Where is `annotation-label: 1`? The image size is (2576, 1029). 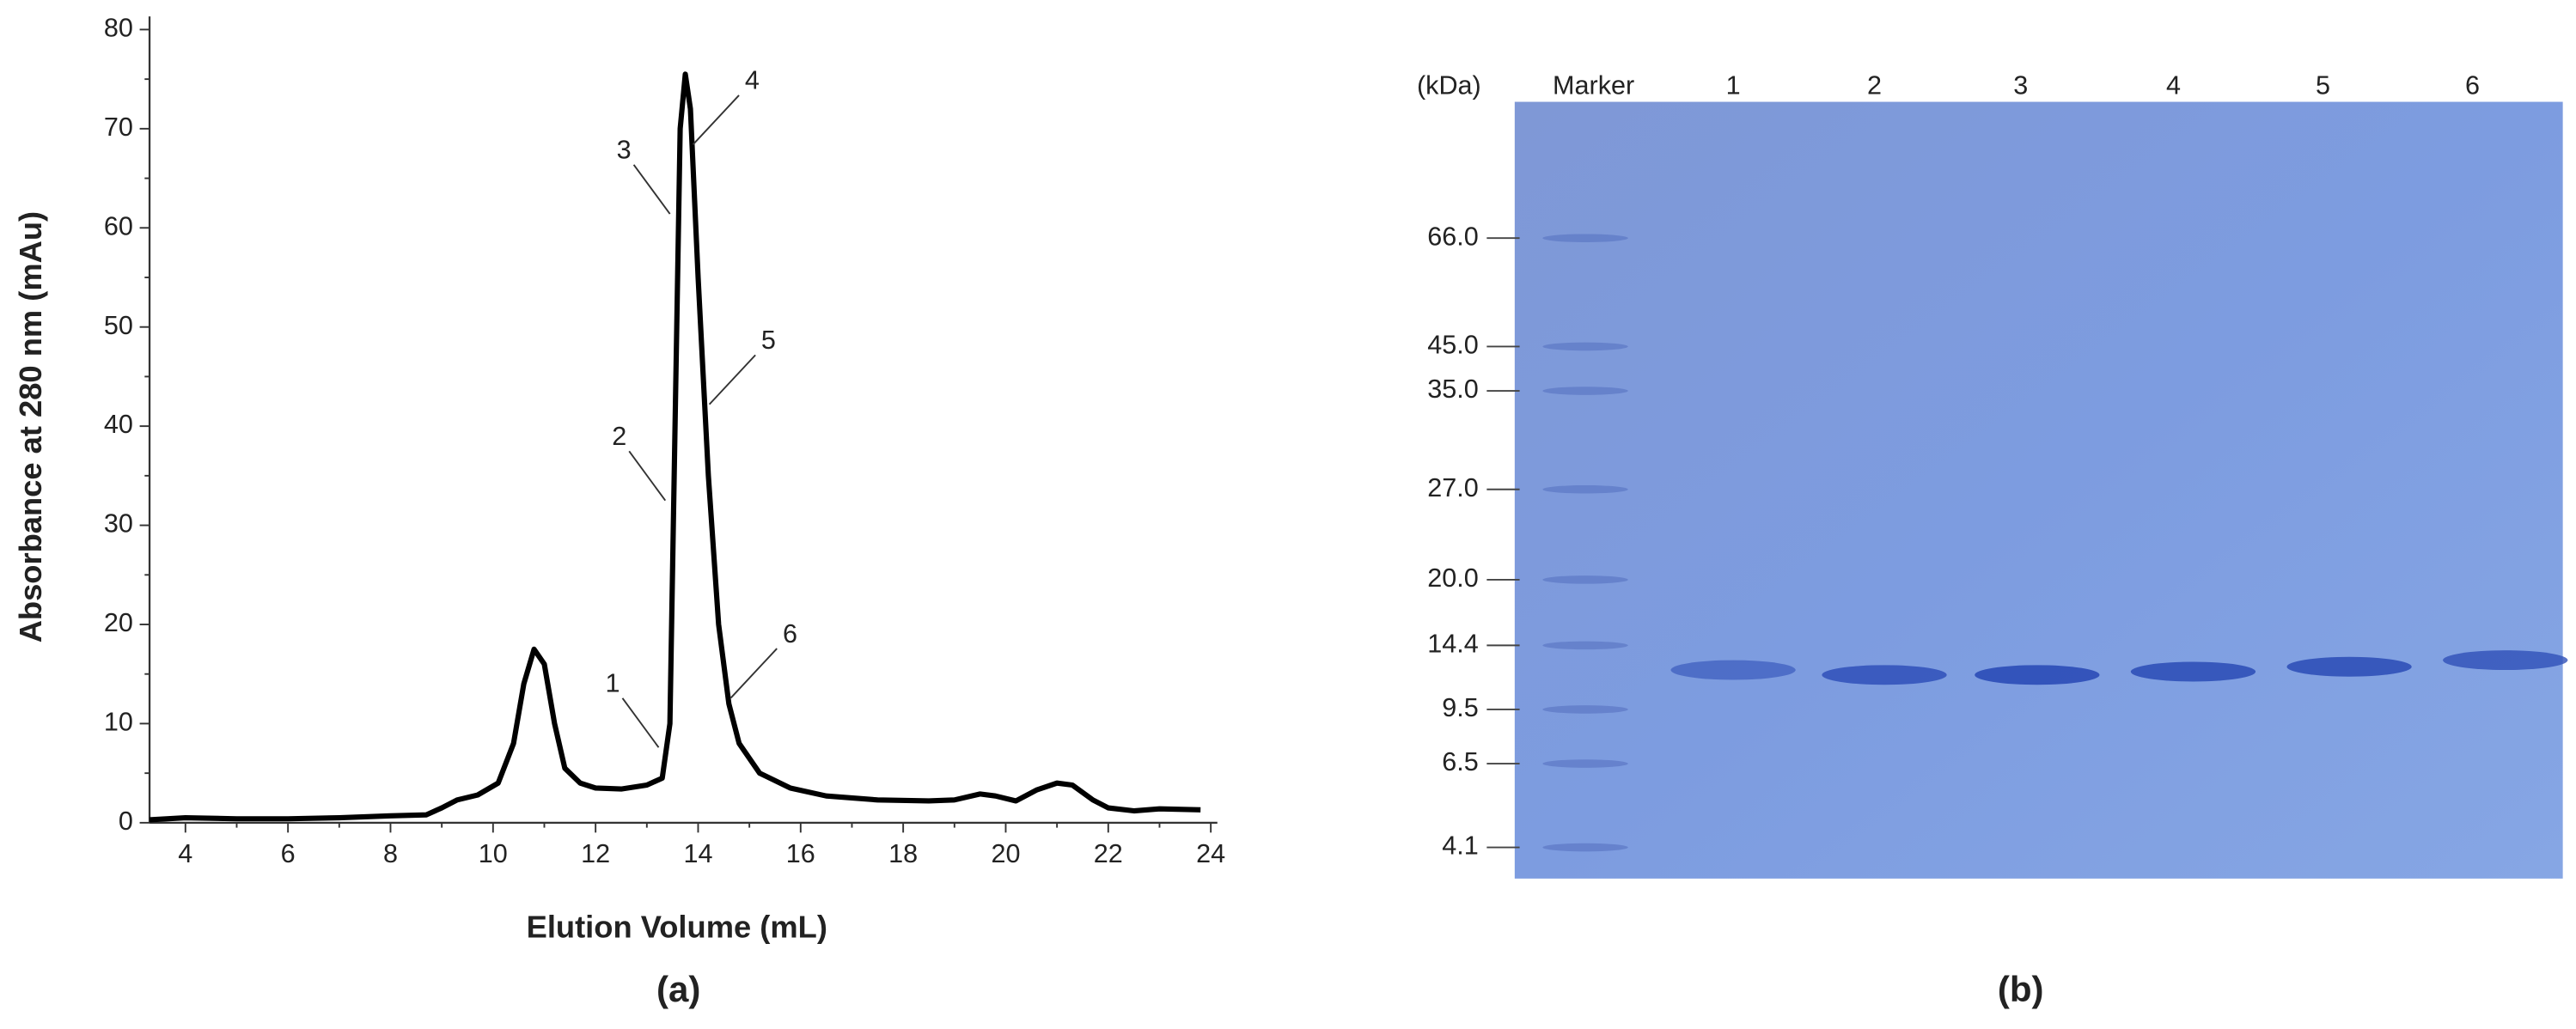
annotation-label: 1 is located at coordinates (612, 683).